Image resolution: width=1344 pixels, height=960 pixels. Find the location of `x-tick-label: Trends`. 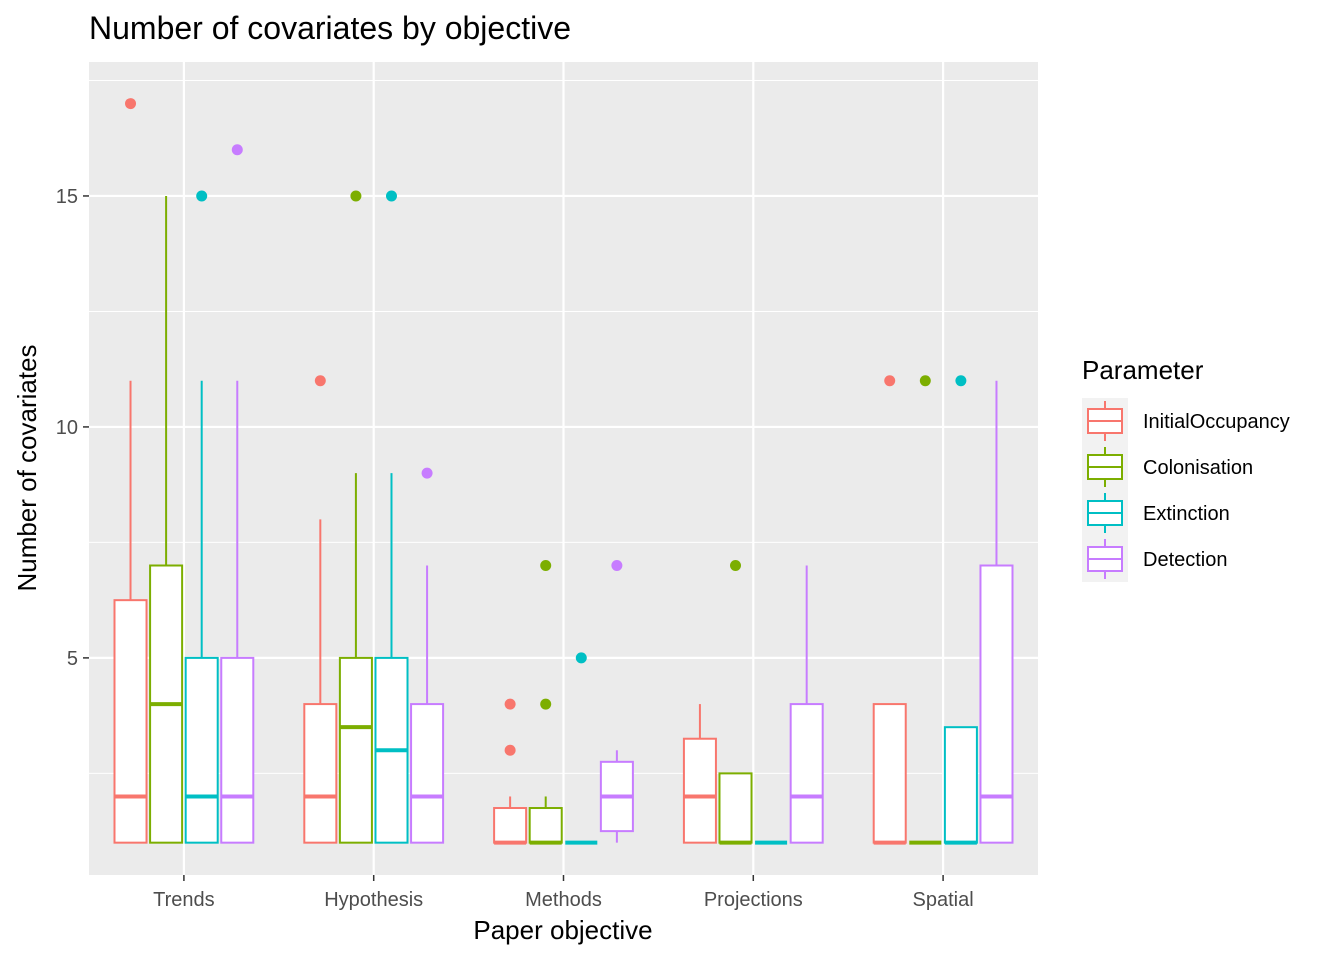

x-tick-label: Trends is located at coordinates (184, 900).